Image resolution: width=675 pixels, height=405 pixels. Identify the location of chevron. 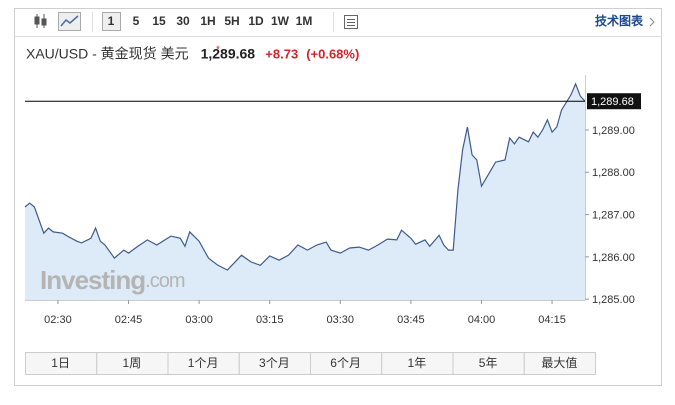
(652, 22).